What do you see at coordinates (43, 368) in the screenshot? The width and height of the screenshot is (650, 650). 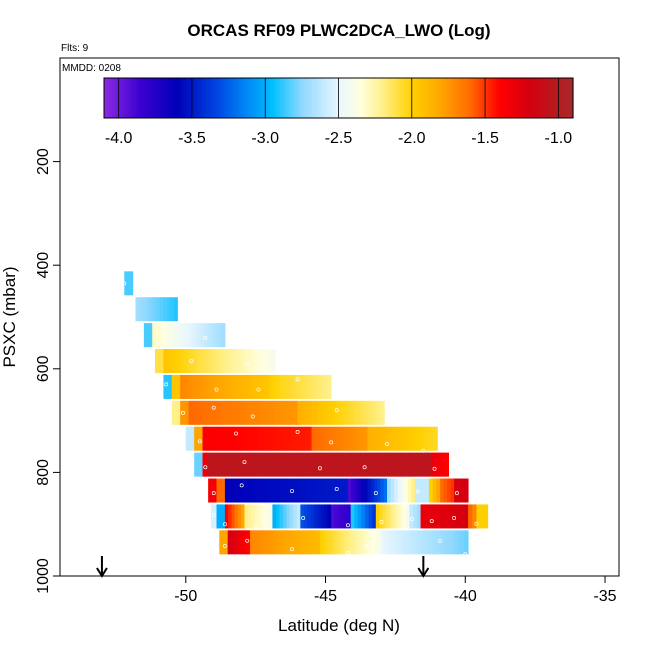 I see `y-tick-label: 600` at bounding box center [43, 368].